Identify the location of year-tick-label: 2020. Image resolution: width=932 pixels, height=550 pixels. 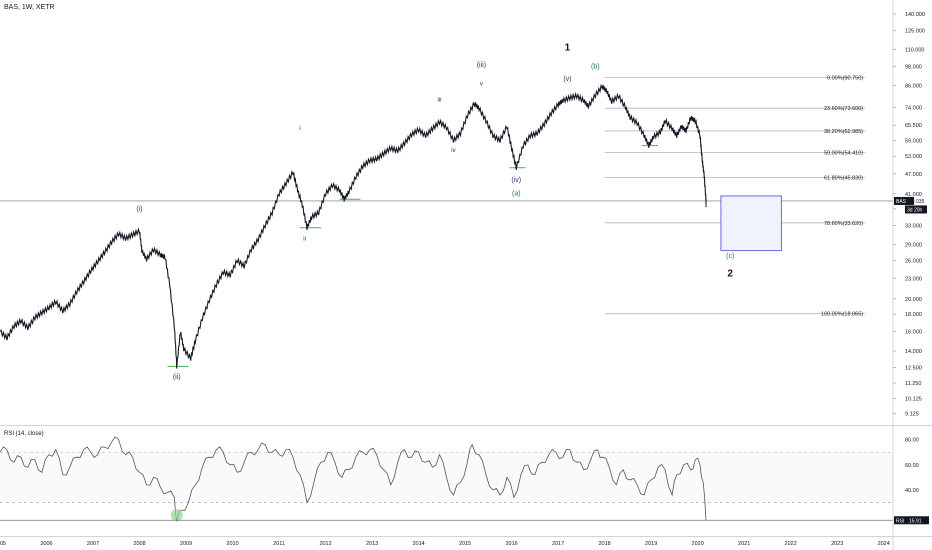
(698, 544).